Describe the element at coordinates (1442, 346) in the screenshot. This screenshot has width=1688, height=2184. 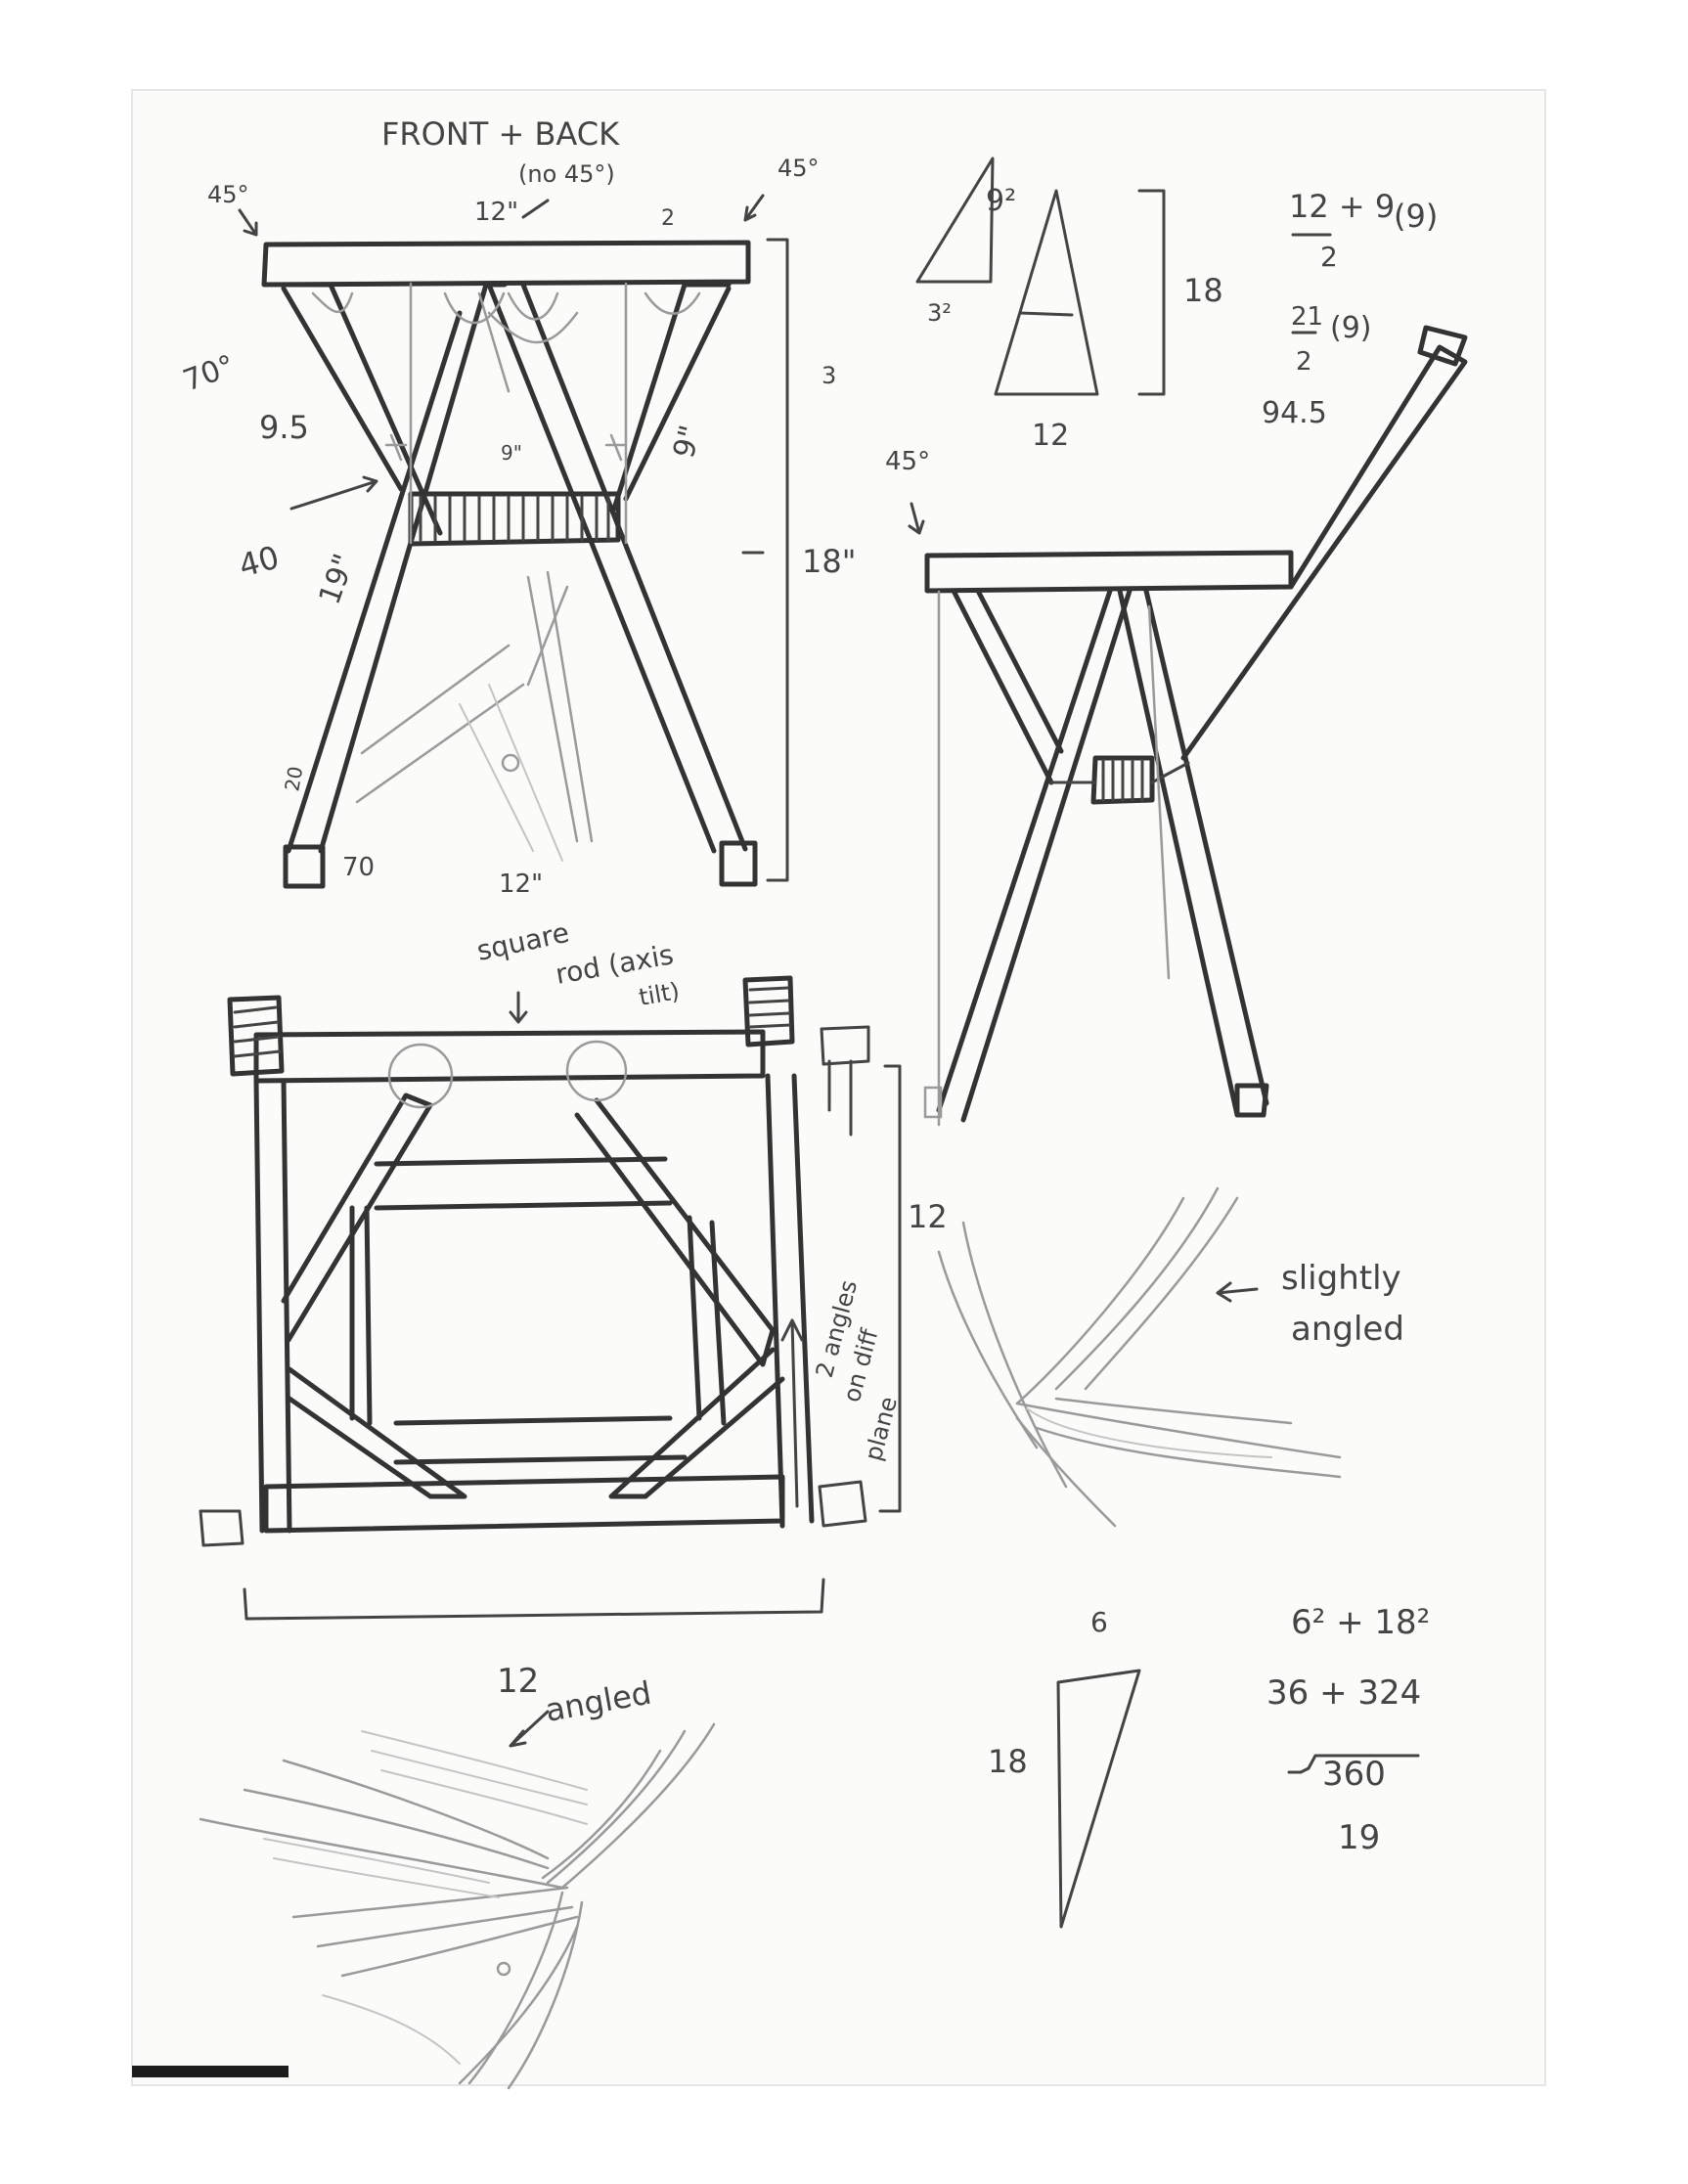
I see `side-backrest-cap` at that location.